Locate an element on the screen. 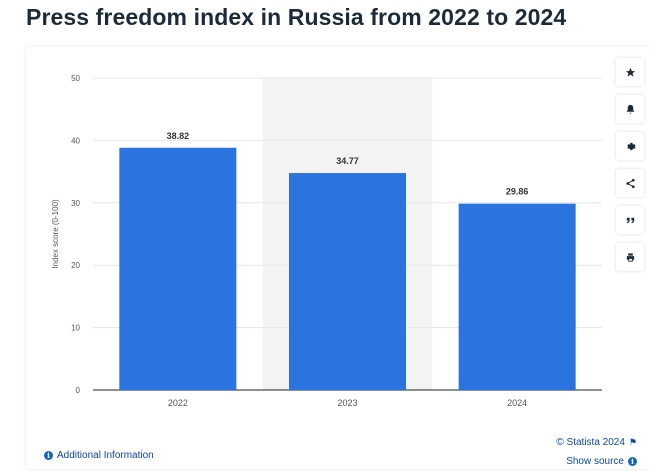 The height and width of the screenshot is (471, 649). show-source-link: Show source is located at coordinates (595, 461).